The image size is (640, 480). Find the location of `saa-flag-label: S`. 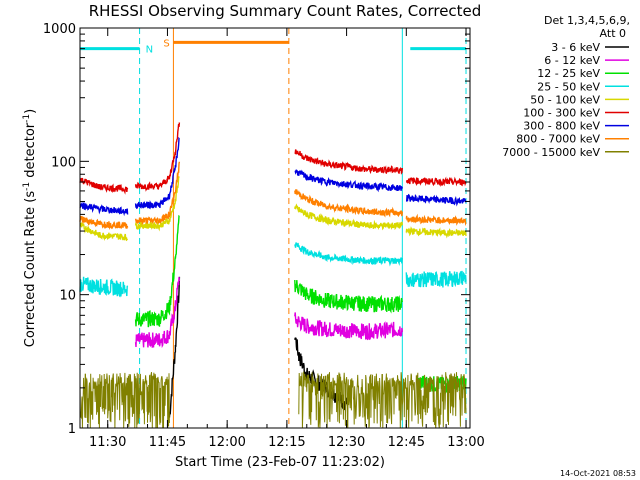

saa-flag-label: S is located at coordinates (166, 43).